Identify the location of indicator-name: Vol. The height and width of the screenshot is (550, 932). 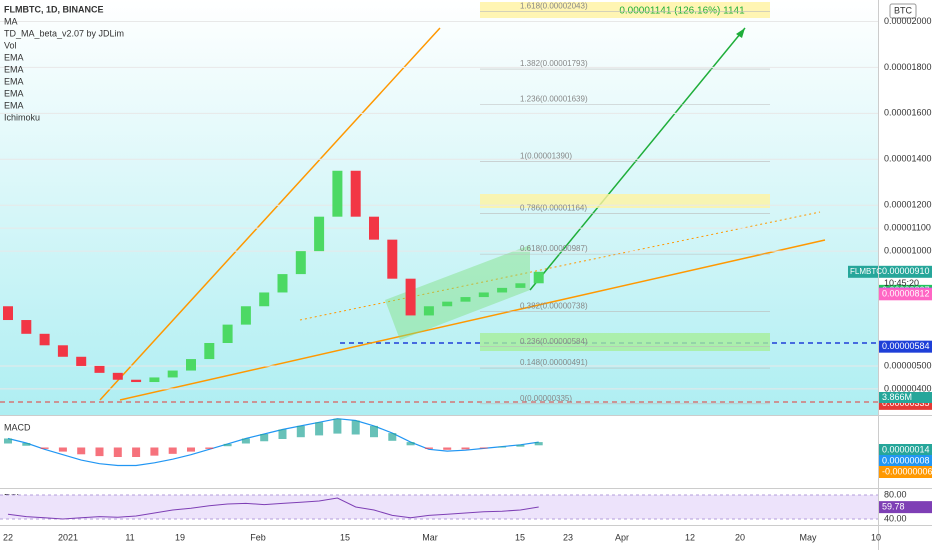
(10, 45).